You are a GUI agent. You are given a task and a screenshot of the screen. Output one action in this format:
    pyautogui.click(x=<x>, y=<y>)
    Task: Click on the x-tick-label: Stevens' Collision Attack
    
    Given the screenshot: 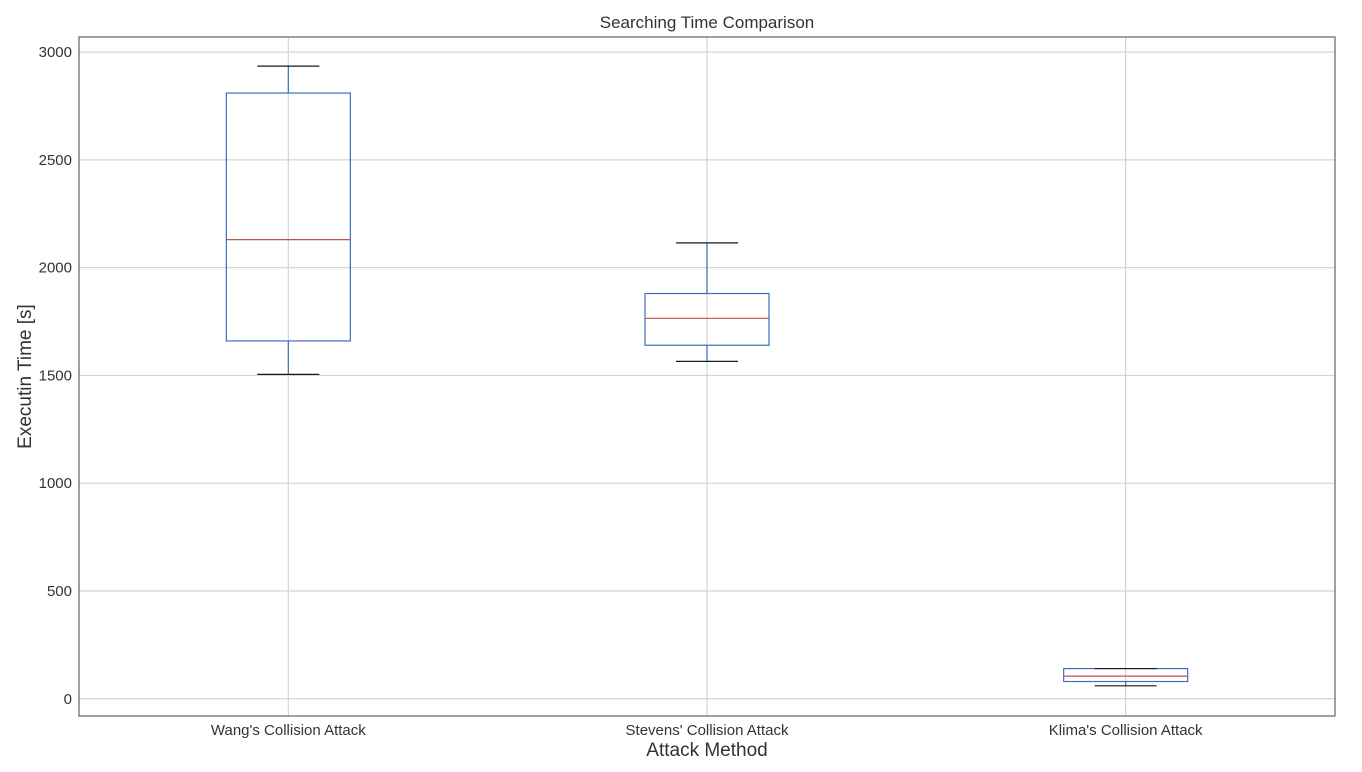 What is the action you would take?
    pyautogui.click(x=707, y=730)
    